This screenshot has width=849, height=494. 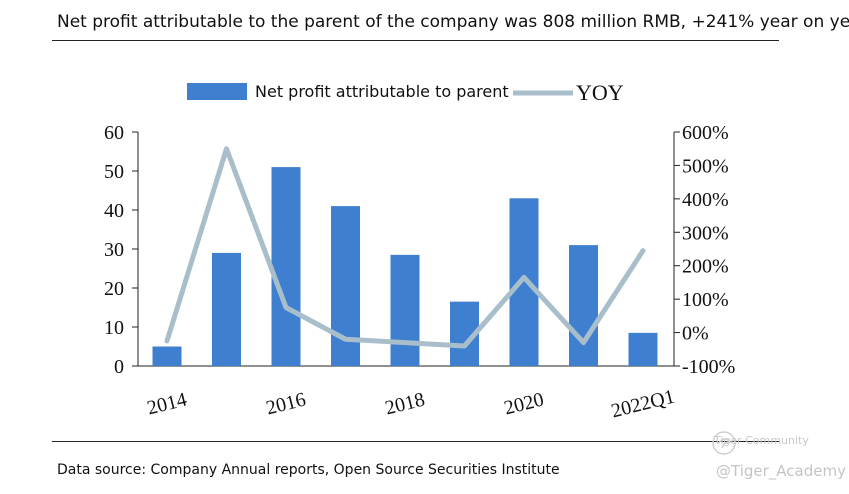 What do you see at coordinates (704, 250) in the screenshot?
I see `right-y-ticks: -100% 0% 100% 200% 300% 400% 500% 600%` at bounding box center [704, 250].